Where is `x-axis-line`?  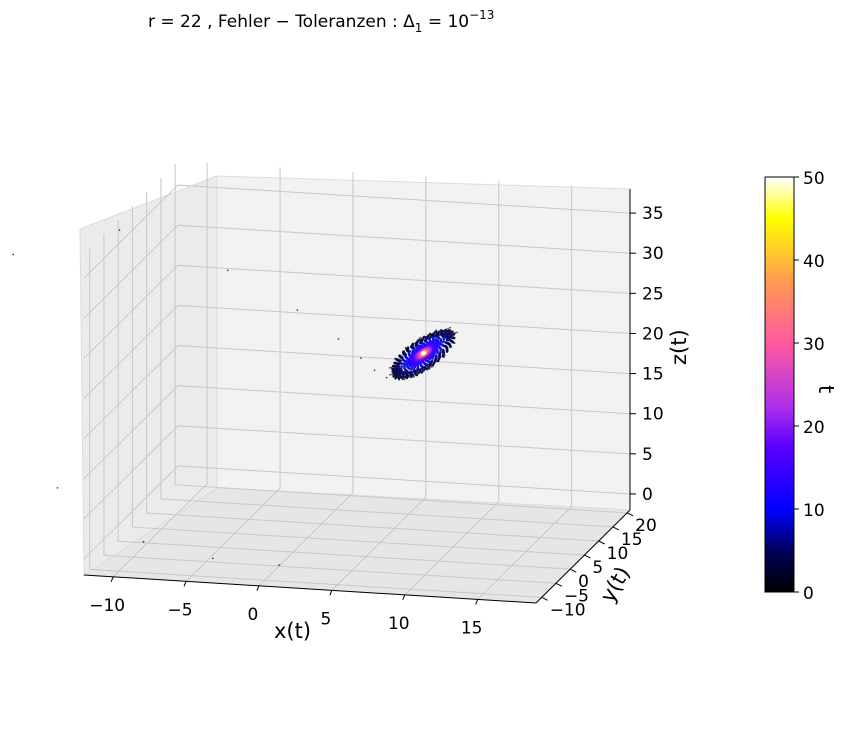 x-axis-line is located at coordinates (310, 589).